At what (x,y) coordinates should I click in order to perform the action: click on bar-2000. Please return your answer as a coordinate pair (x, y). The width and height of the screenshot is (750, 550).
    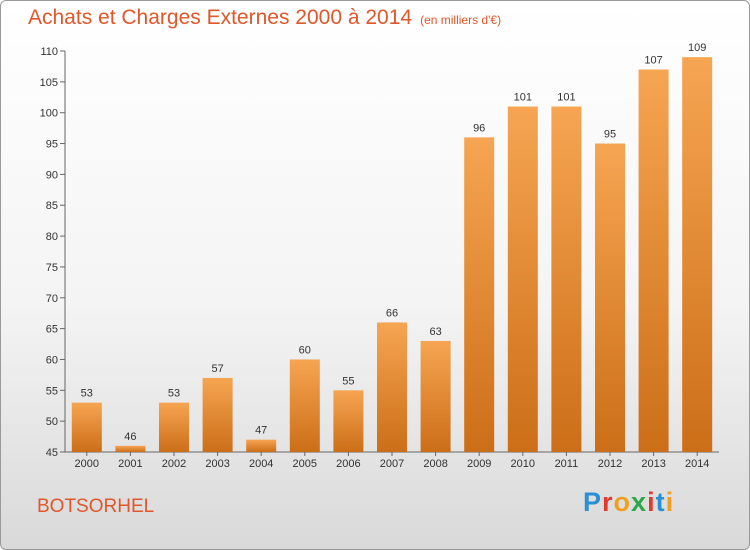
    Looking at the image, I should click on (86, 427).